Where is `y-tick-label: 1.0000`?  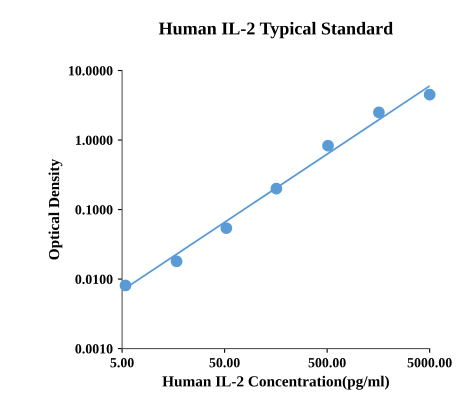 y-tick-label: 1.0000 is located at coordinates (94, 141).